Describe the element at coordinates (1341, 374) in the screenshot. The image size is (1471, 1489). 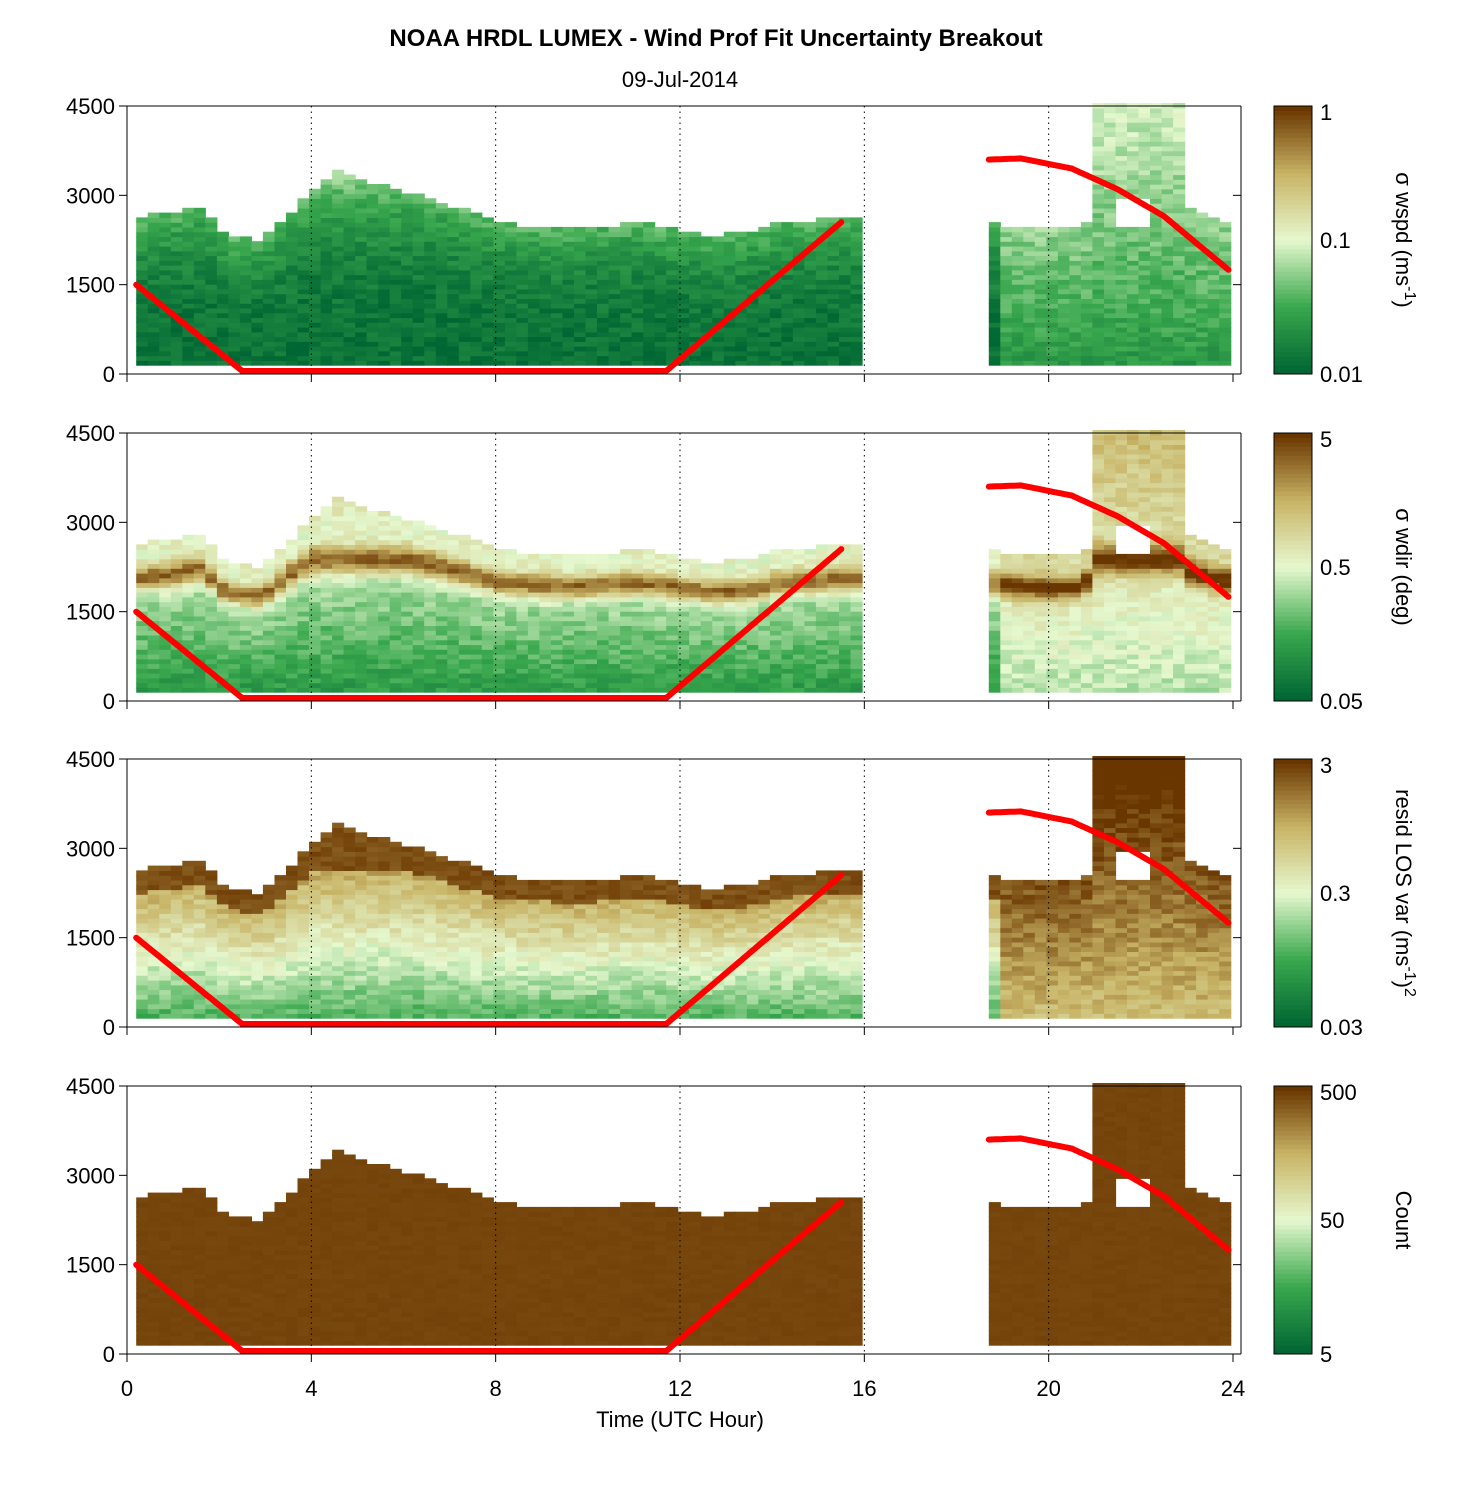
I see `colorbar-tick-label: 0.01` at that location.